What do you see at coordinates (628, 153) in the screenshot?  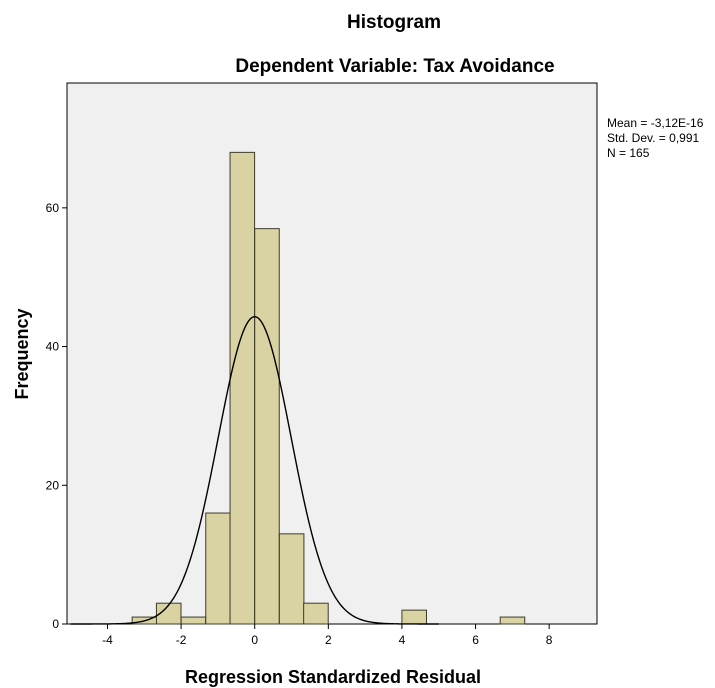 I see `stats-n: N = 165` at bounding box center [628, 153].